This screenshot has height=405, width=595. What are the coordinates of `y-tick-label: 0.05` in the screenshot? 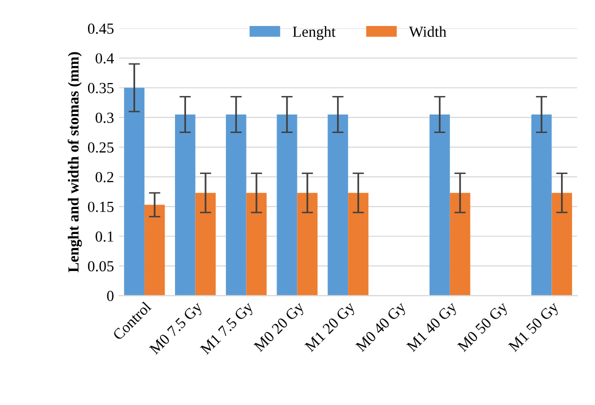 It's located at (101, 266).